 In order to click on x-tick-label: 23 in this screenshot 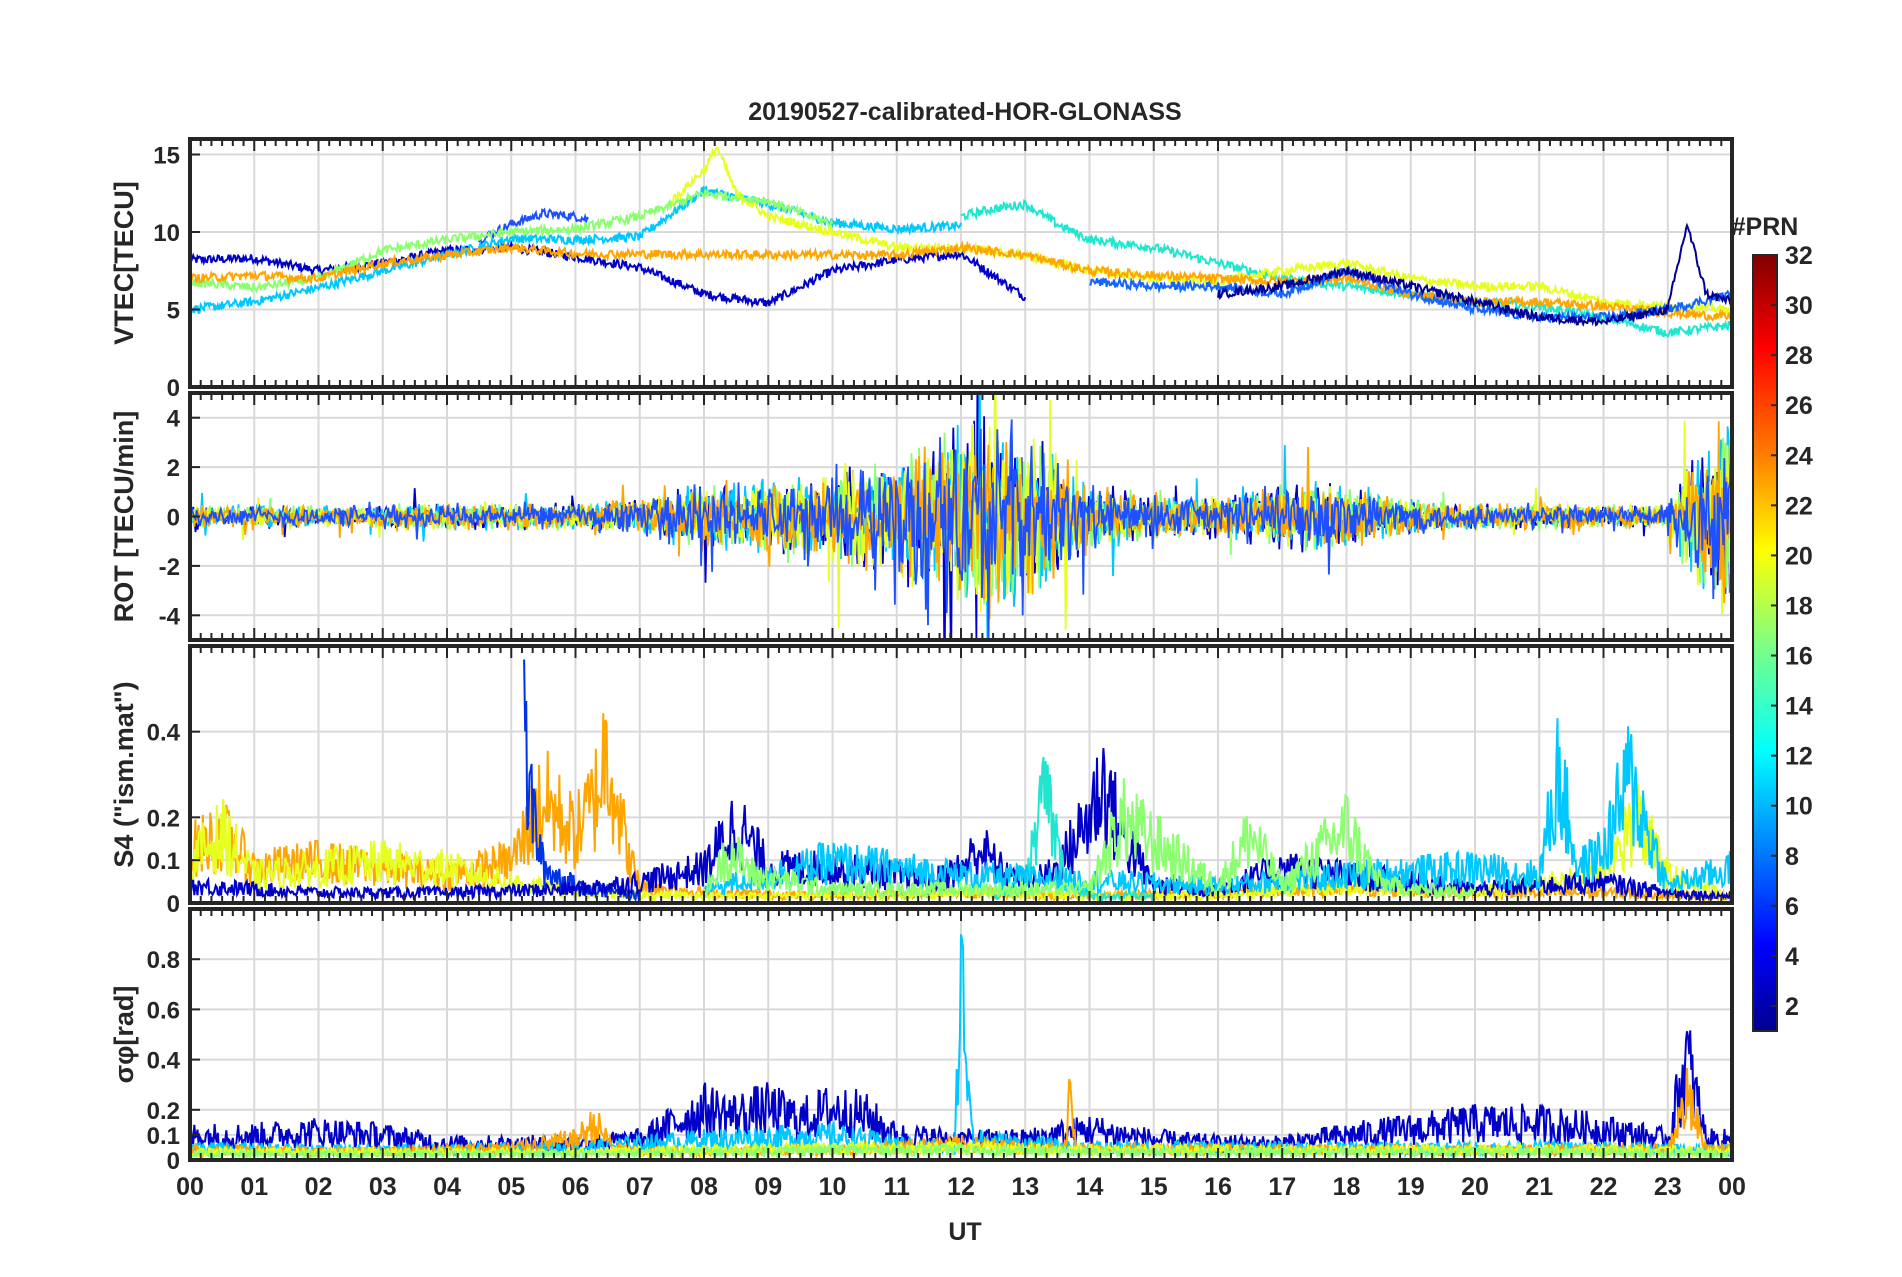, I will do `click(1668, 1187)`.